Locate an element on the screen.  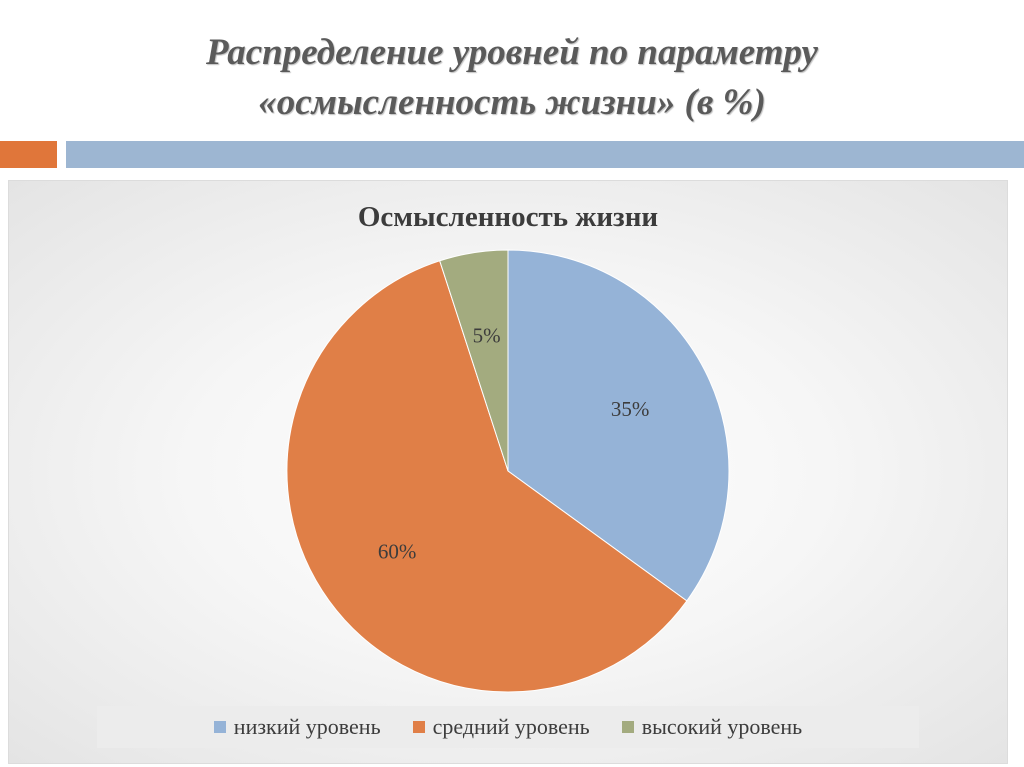
accent-bar-blue is located at coordinates (545, 154).